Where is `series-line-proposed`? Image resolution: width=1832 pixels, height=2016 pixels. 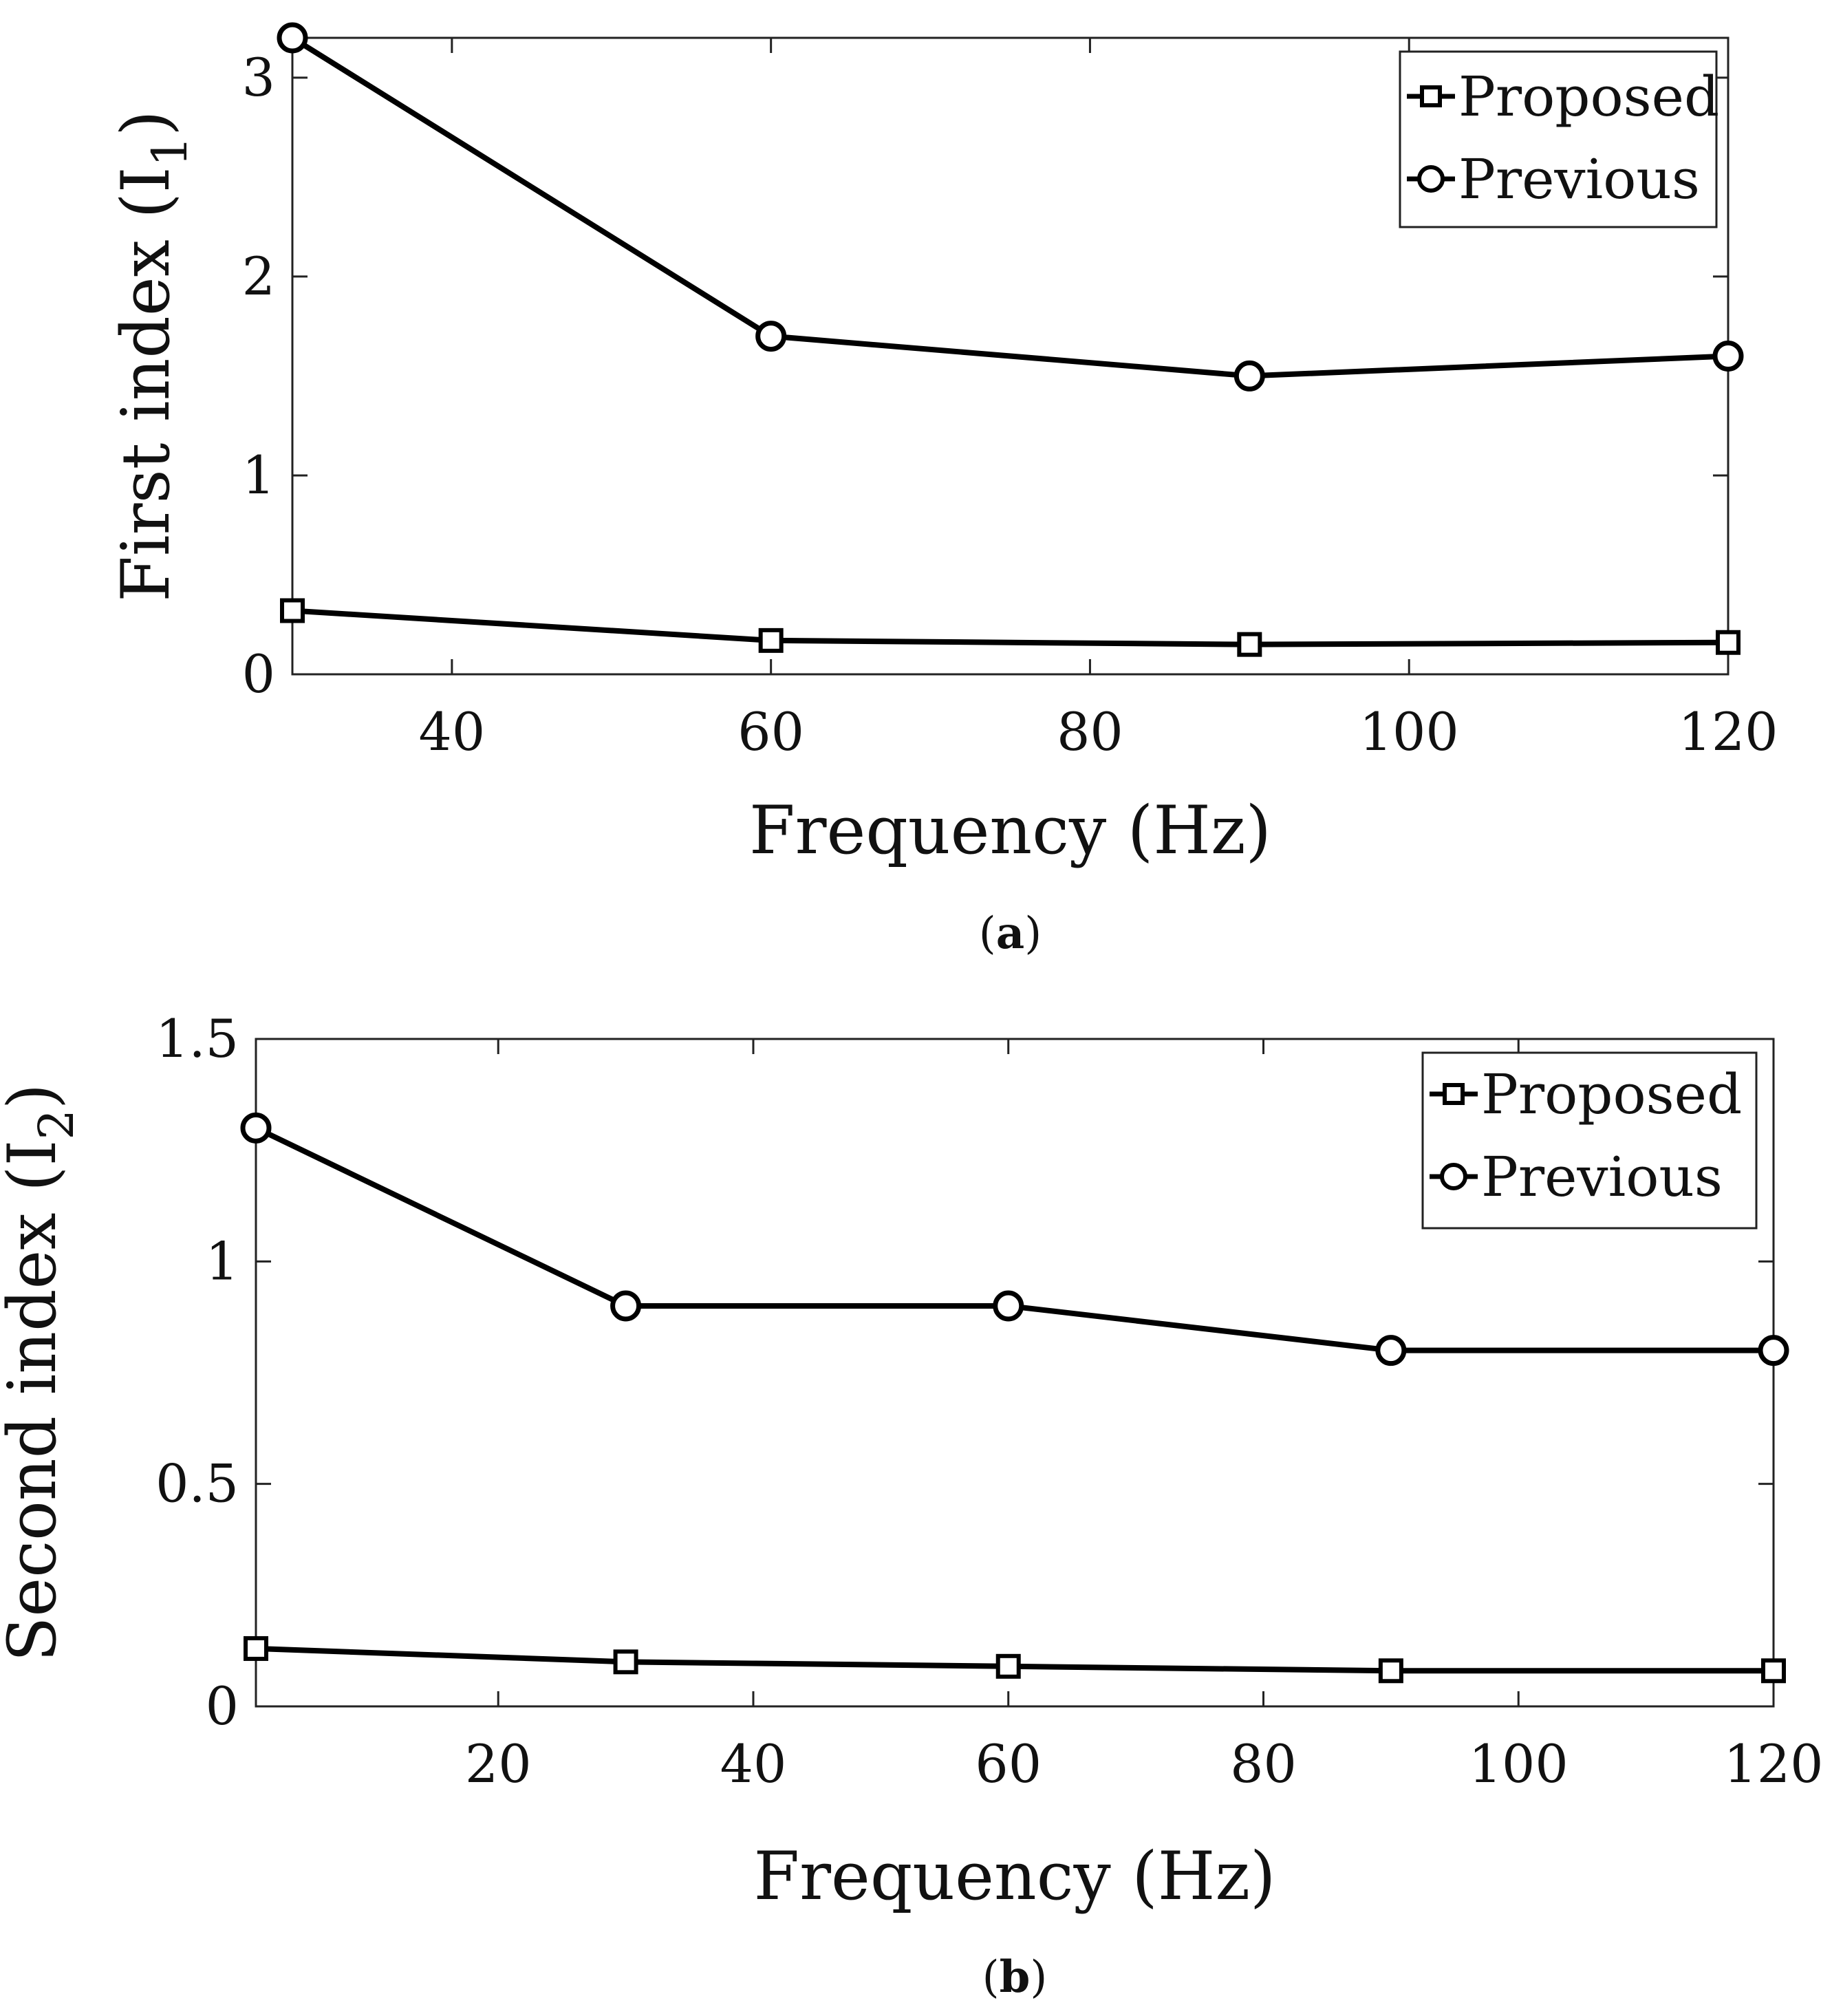 series-line-proposed is located at coordinates (1010, 627).